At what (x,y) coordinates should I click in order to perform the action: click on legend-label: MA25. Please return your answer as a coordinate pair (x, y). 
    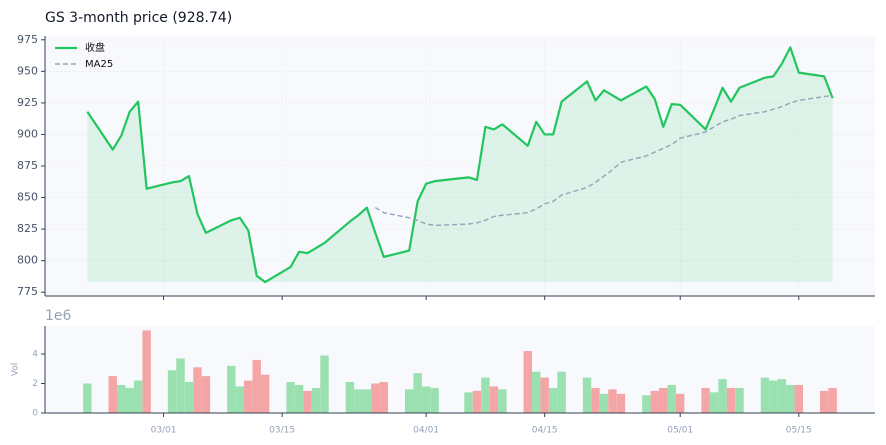
    Looking at the image, I should click on (99, 64).